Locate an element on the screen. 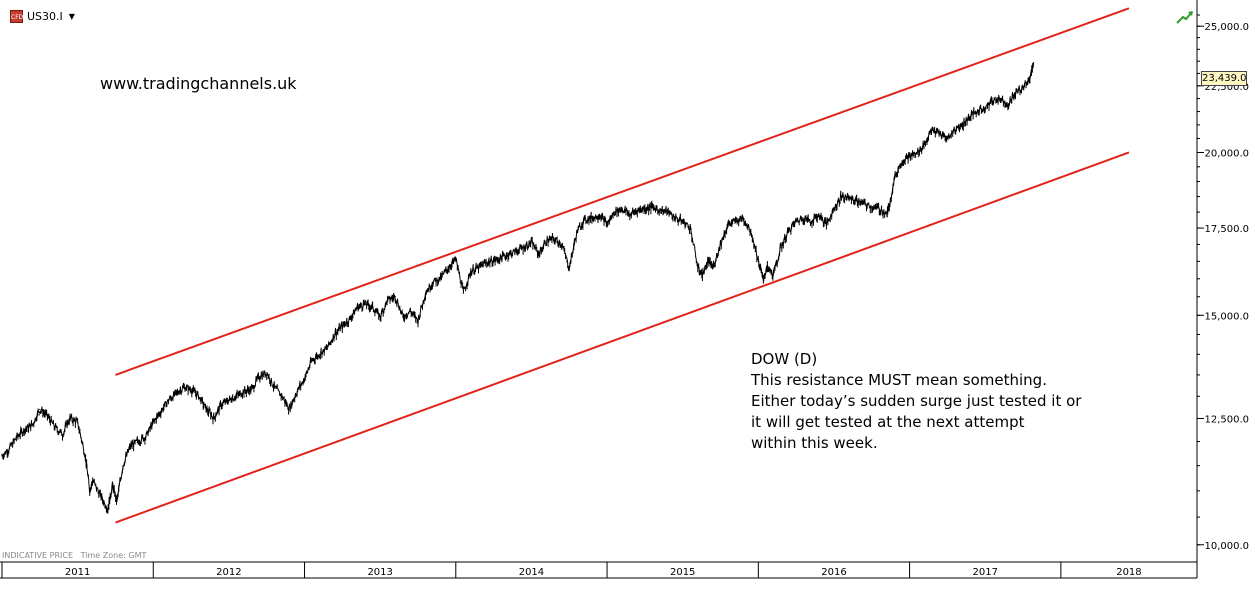 The width and height of the screenshot is (1255, 592). last-price-tag: 23,439.0 is located at coordinates (1224, 78).